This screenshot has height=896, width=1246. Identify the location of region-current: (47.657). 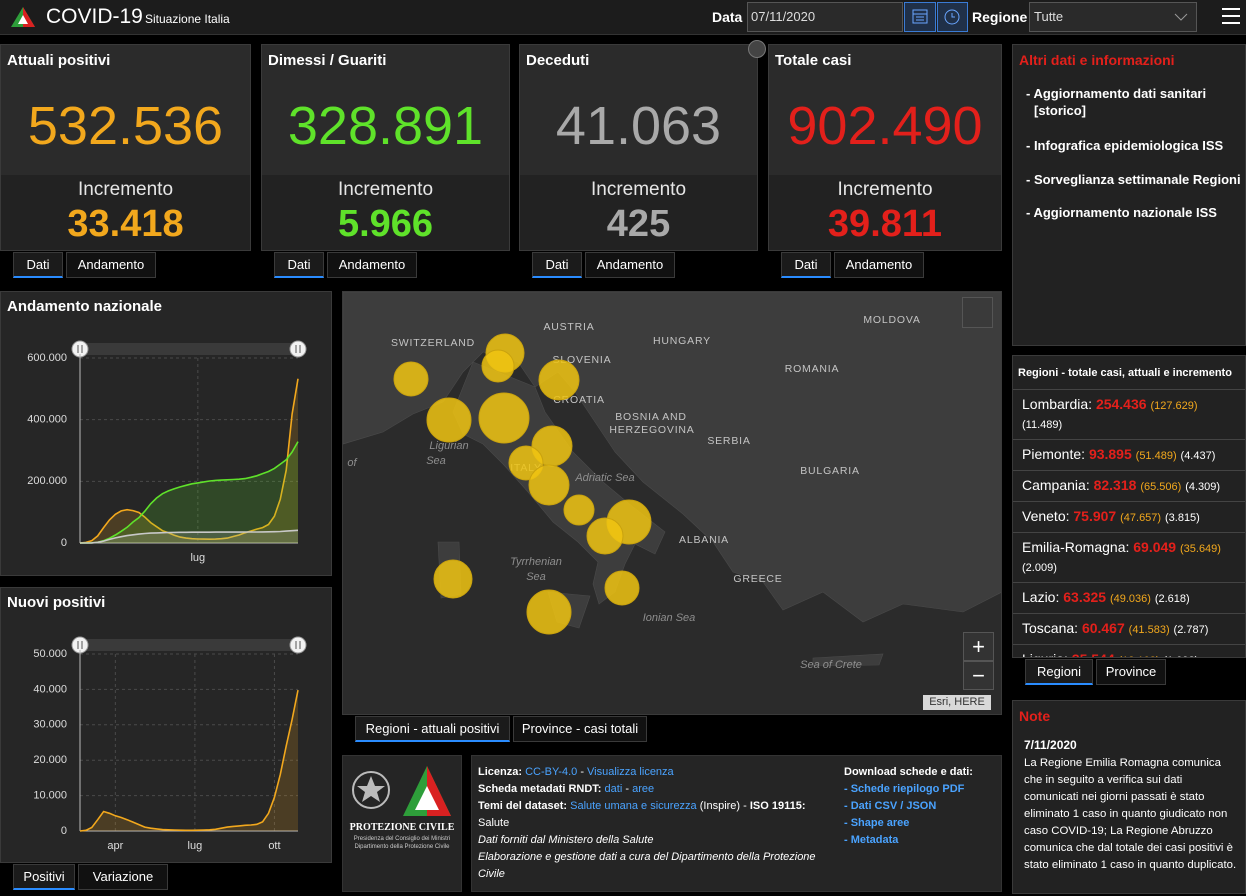
(1141, 518).